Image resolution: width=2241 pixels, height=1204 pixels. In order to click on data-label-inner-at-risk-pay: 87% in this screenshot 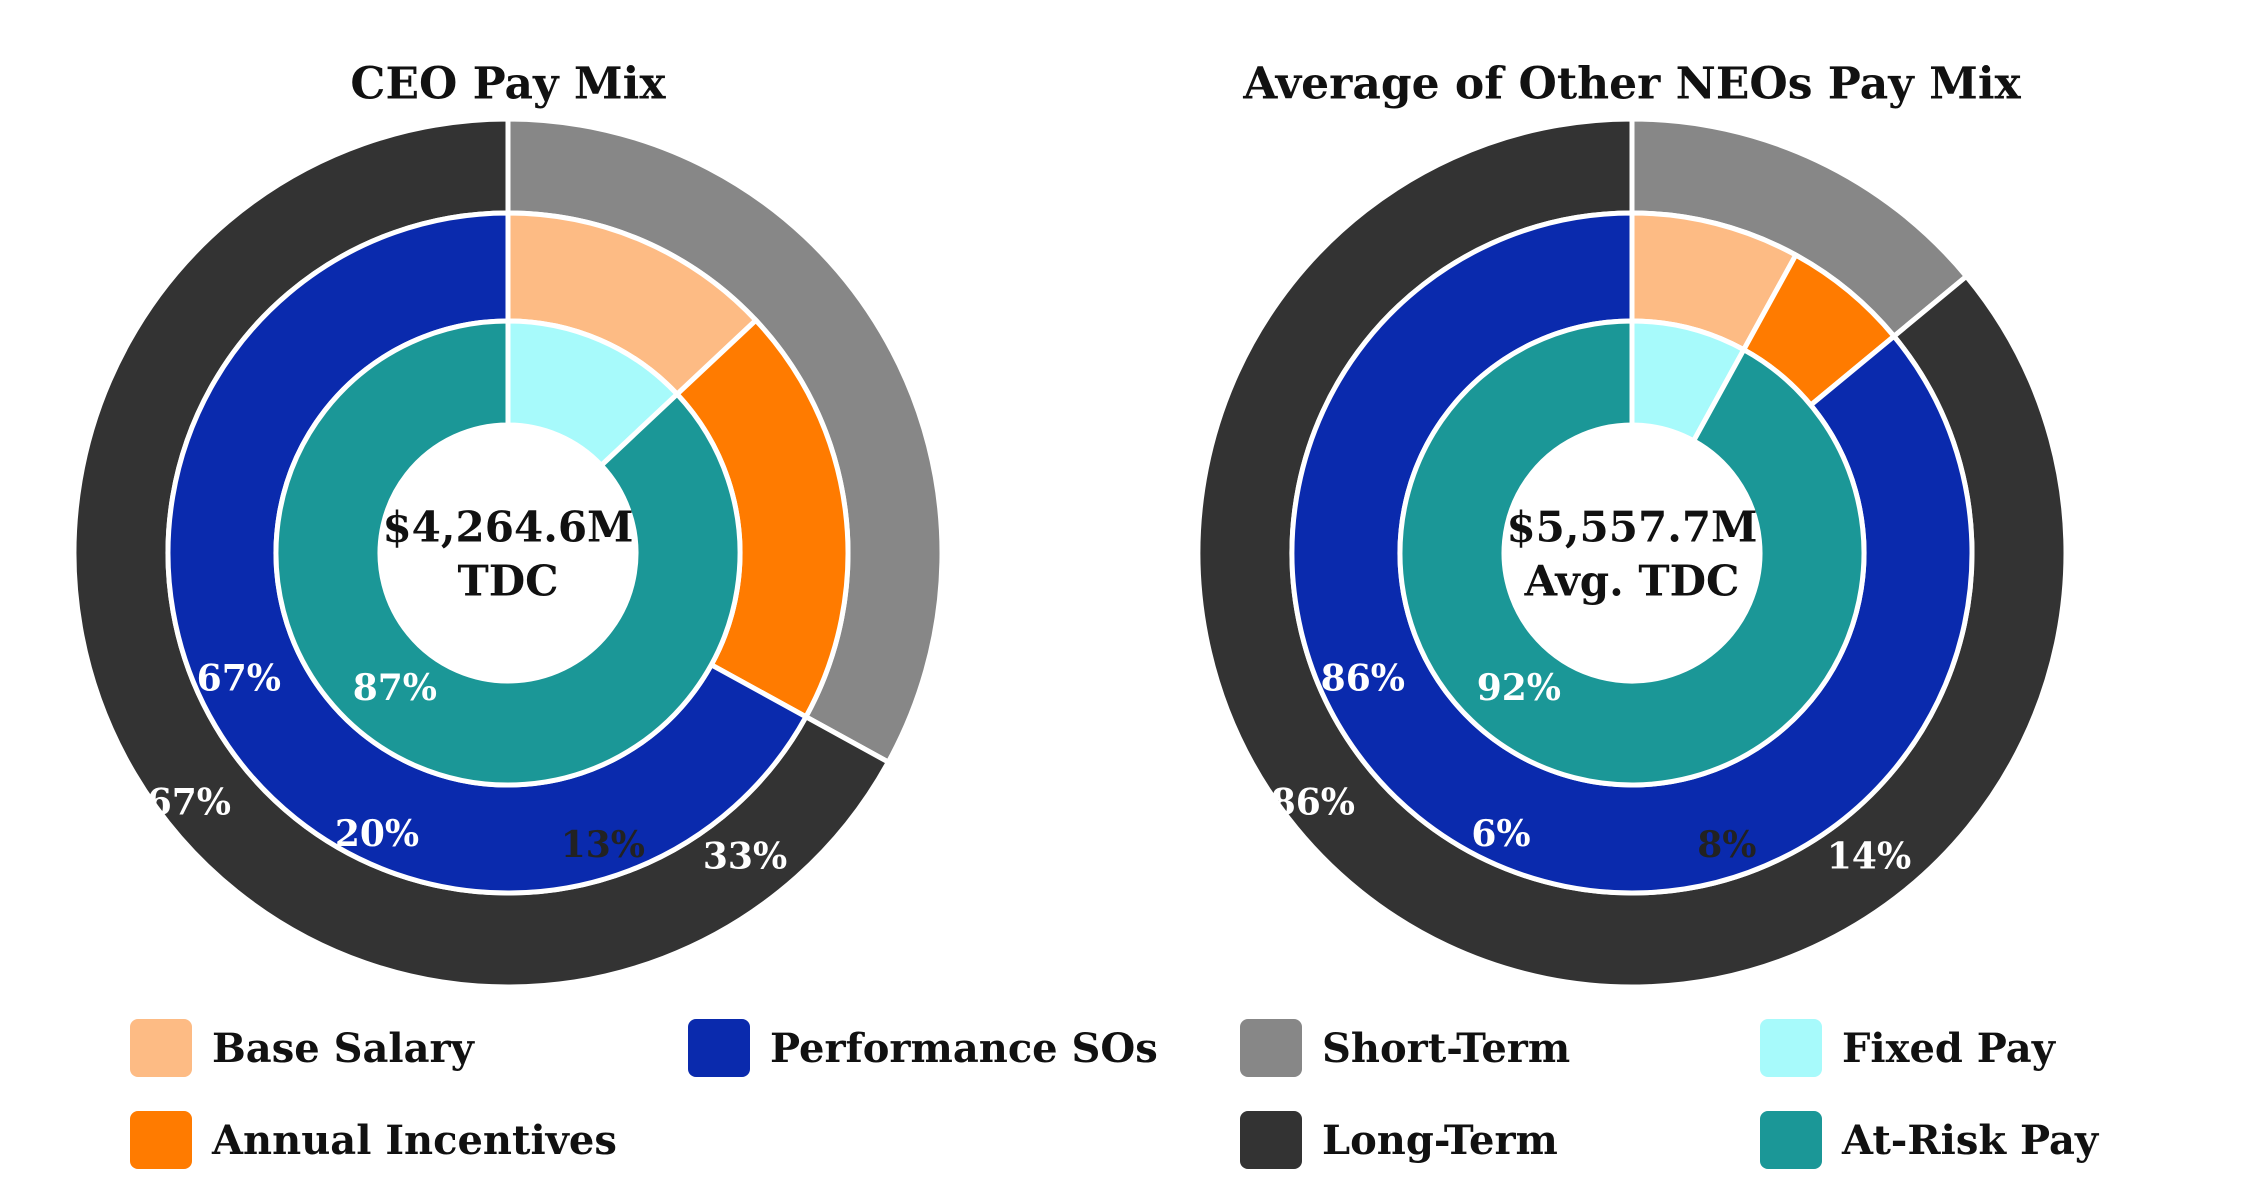, I will do `click(395, 688)`.